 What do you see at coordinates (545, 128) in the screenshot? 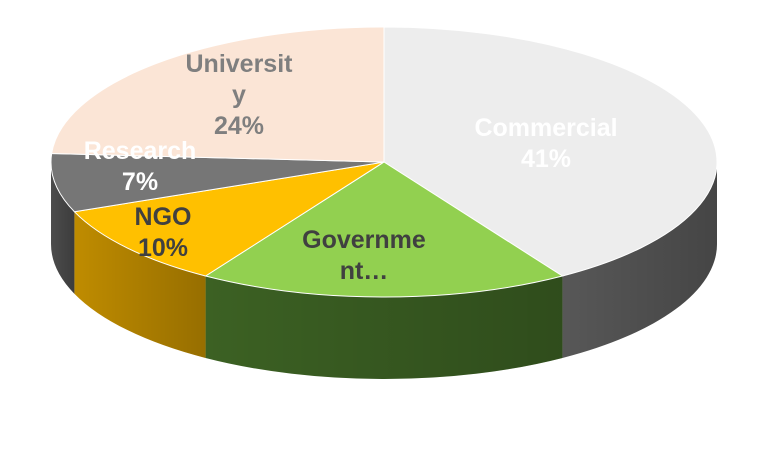
I see `data-label-line: Commercial` at bounding box center [545, 128].